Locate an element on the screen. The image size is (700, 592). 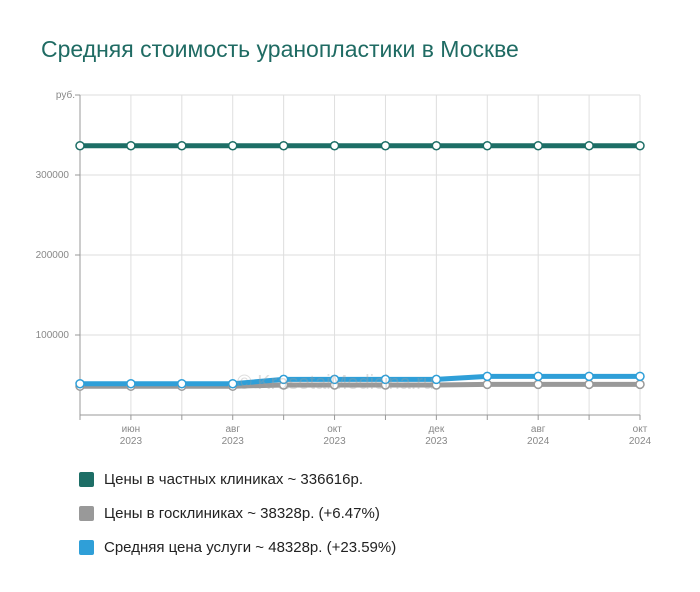
legend-label-average: Средняя цена услуги ~ 48328р. (+23.59%) is located at coordinates (250, 547).